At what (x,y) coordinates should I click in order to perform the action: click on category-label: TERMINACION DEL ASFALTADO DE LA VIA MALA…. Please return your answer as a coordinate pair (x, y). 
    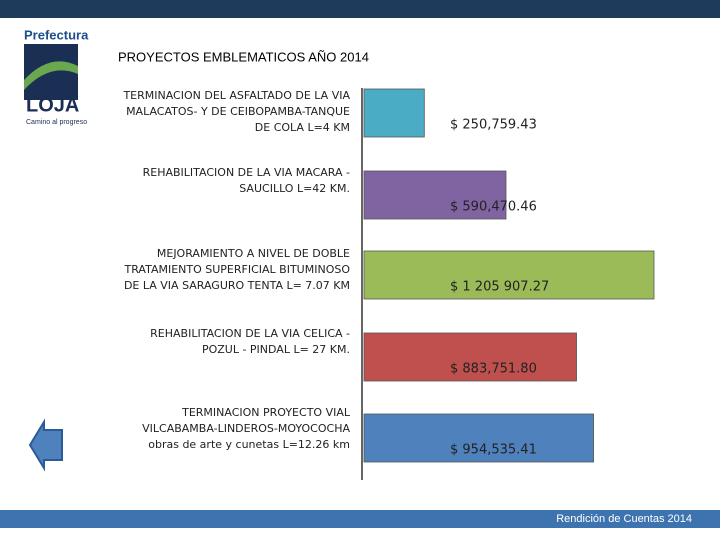
    Looking at the image, I should click on (236, 111).